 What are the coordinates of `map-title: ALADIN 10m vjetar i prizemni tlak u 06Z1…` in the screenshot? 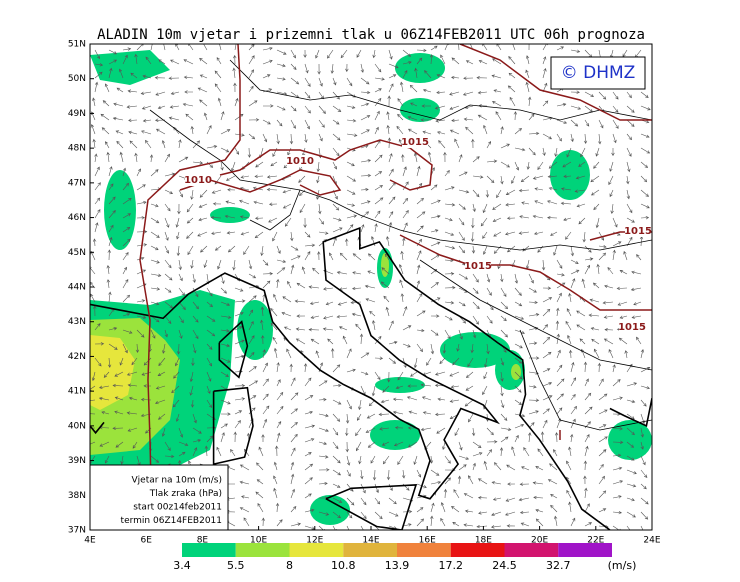 It's located at (371, 35).